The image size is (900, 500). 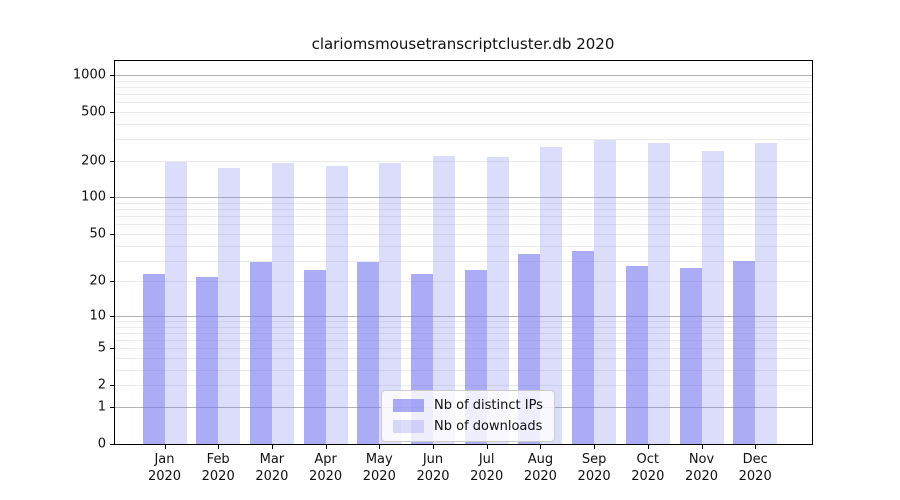 What do you see at coordinates (89, 75) in the screenshot?
I see `y-tick-label: 1000` at bounding box center [89, 75].